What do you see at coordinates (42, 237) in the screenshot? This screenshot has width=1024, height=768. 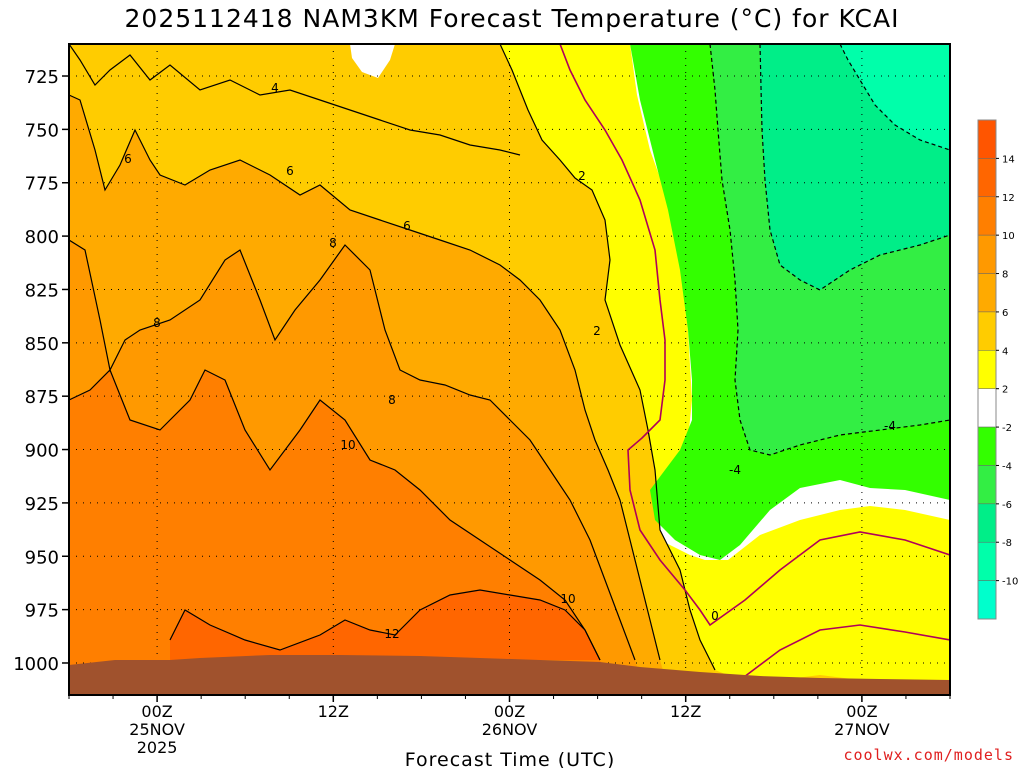 I see `y-tick-label: 800` at bounding box center [42, 237].